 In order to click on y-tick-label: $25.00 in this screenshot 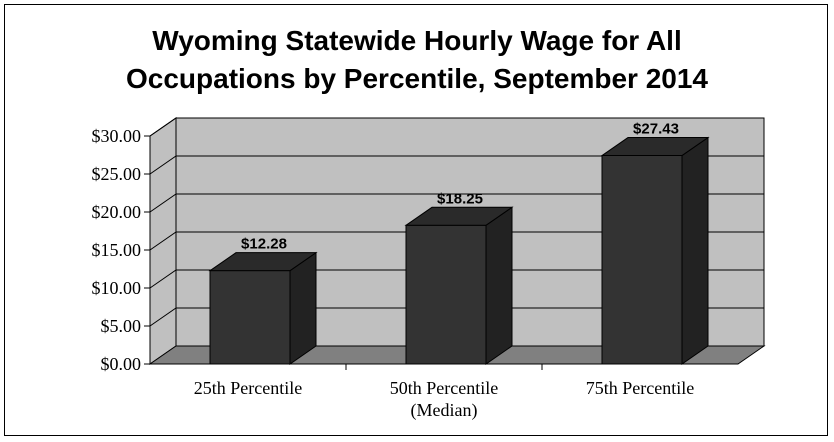, I will do `click(117, 174)`.